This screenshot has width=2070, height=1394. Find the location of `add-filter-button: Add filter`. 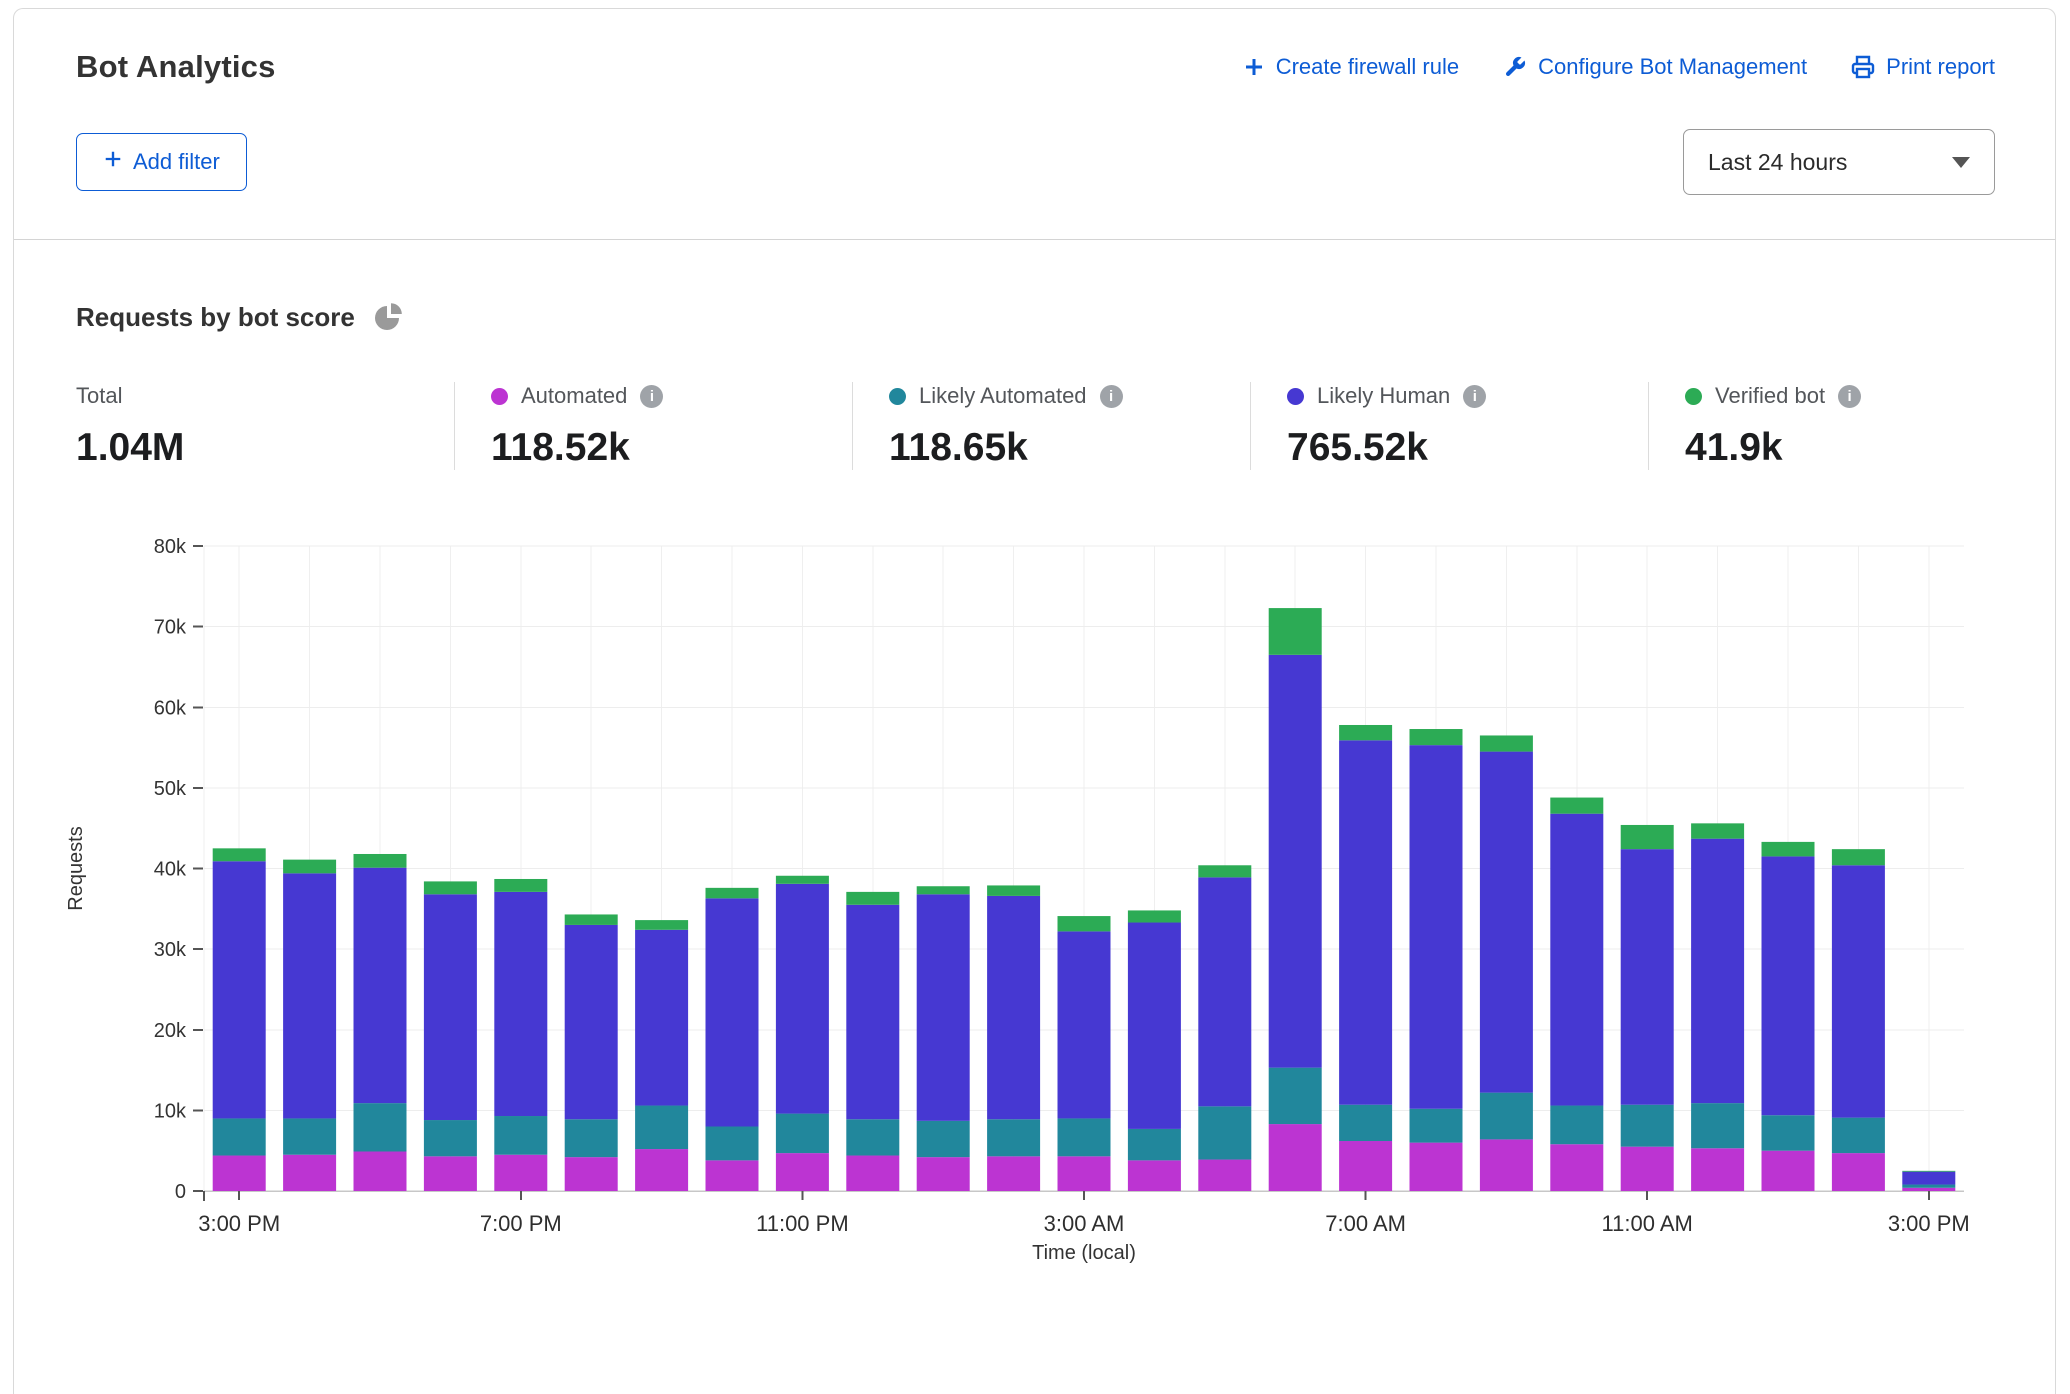

add-filter-button: Add filter is located at coordinates (161, 162).